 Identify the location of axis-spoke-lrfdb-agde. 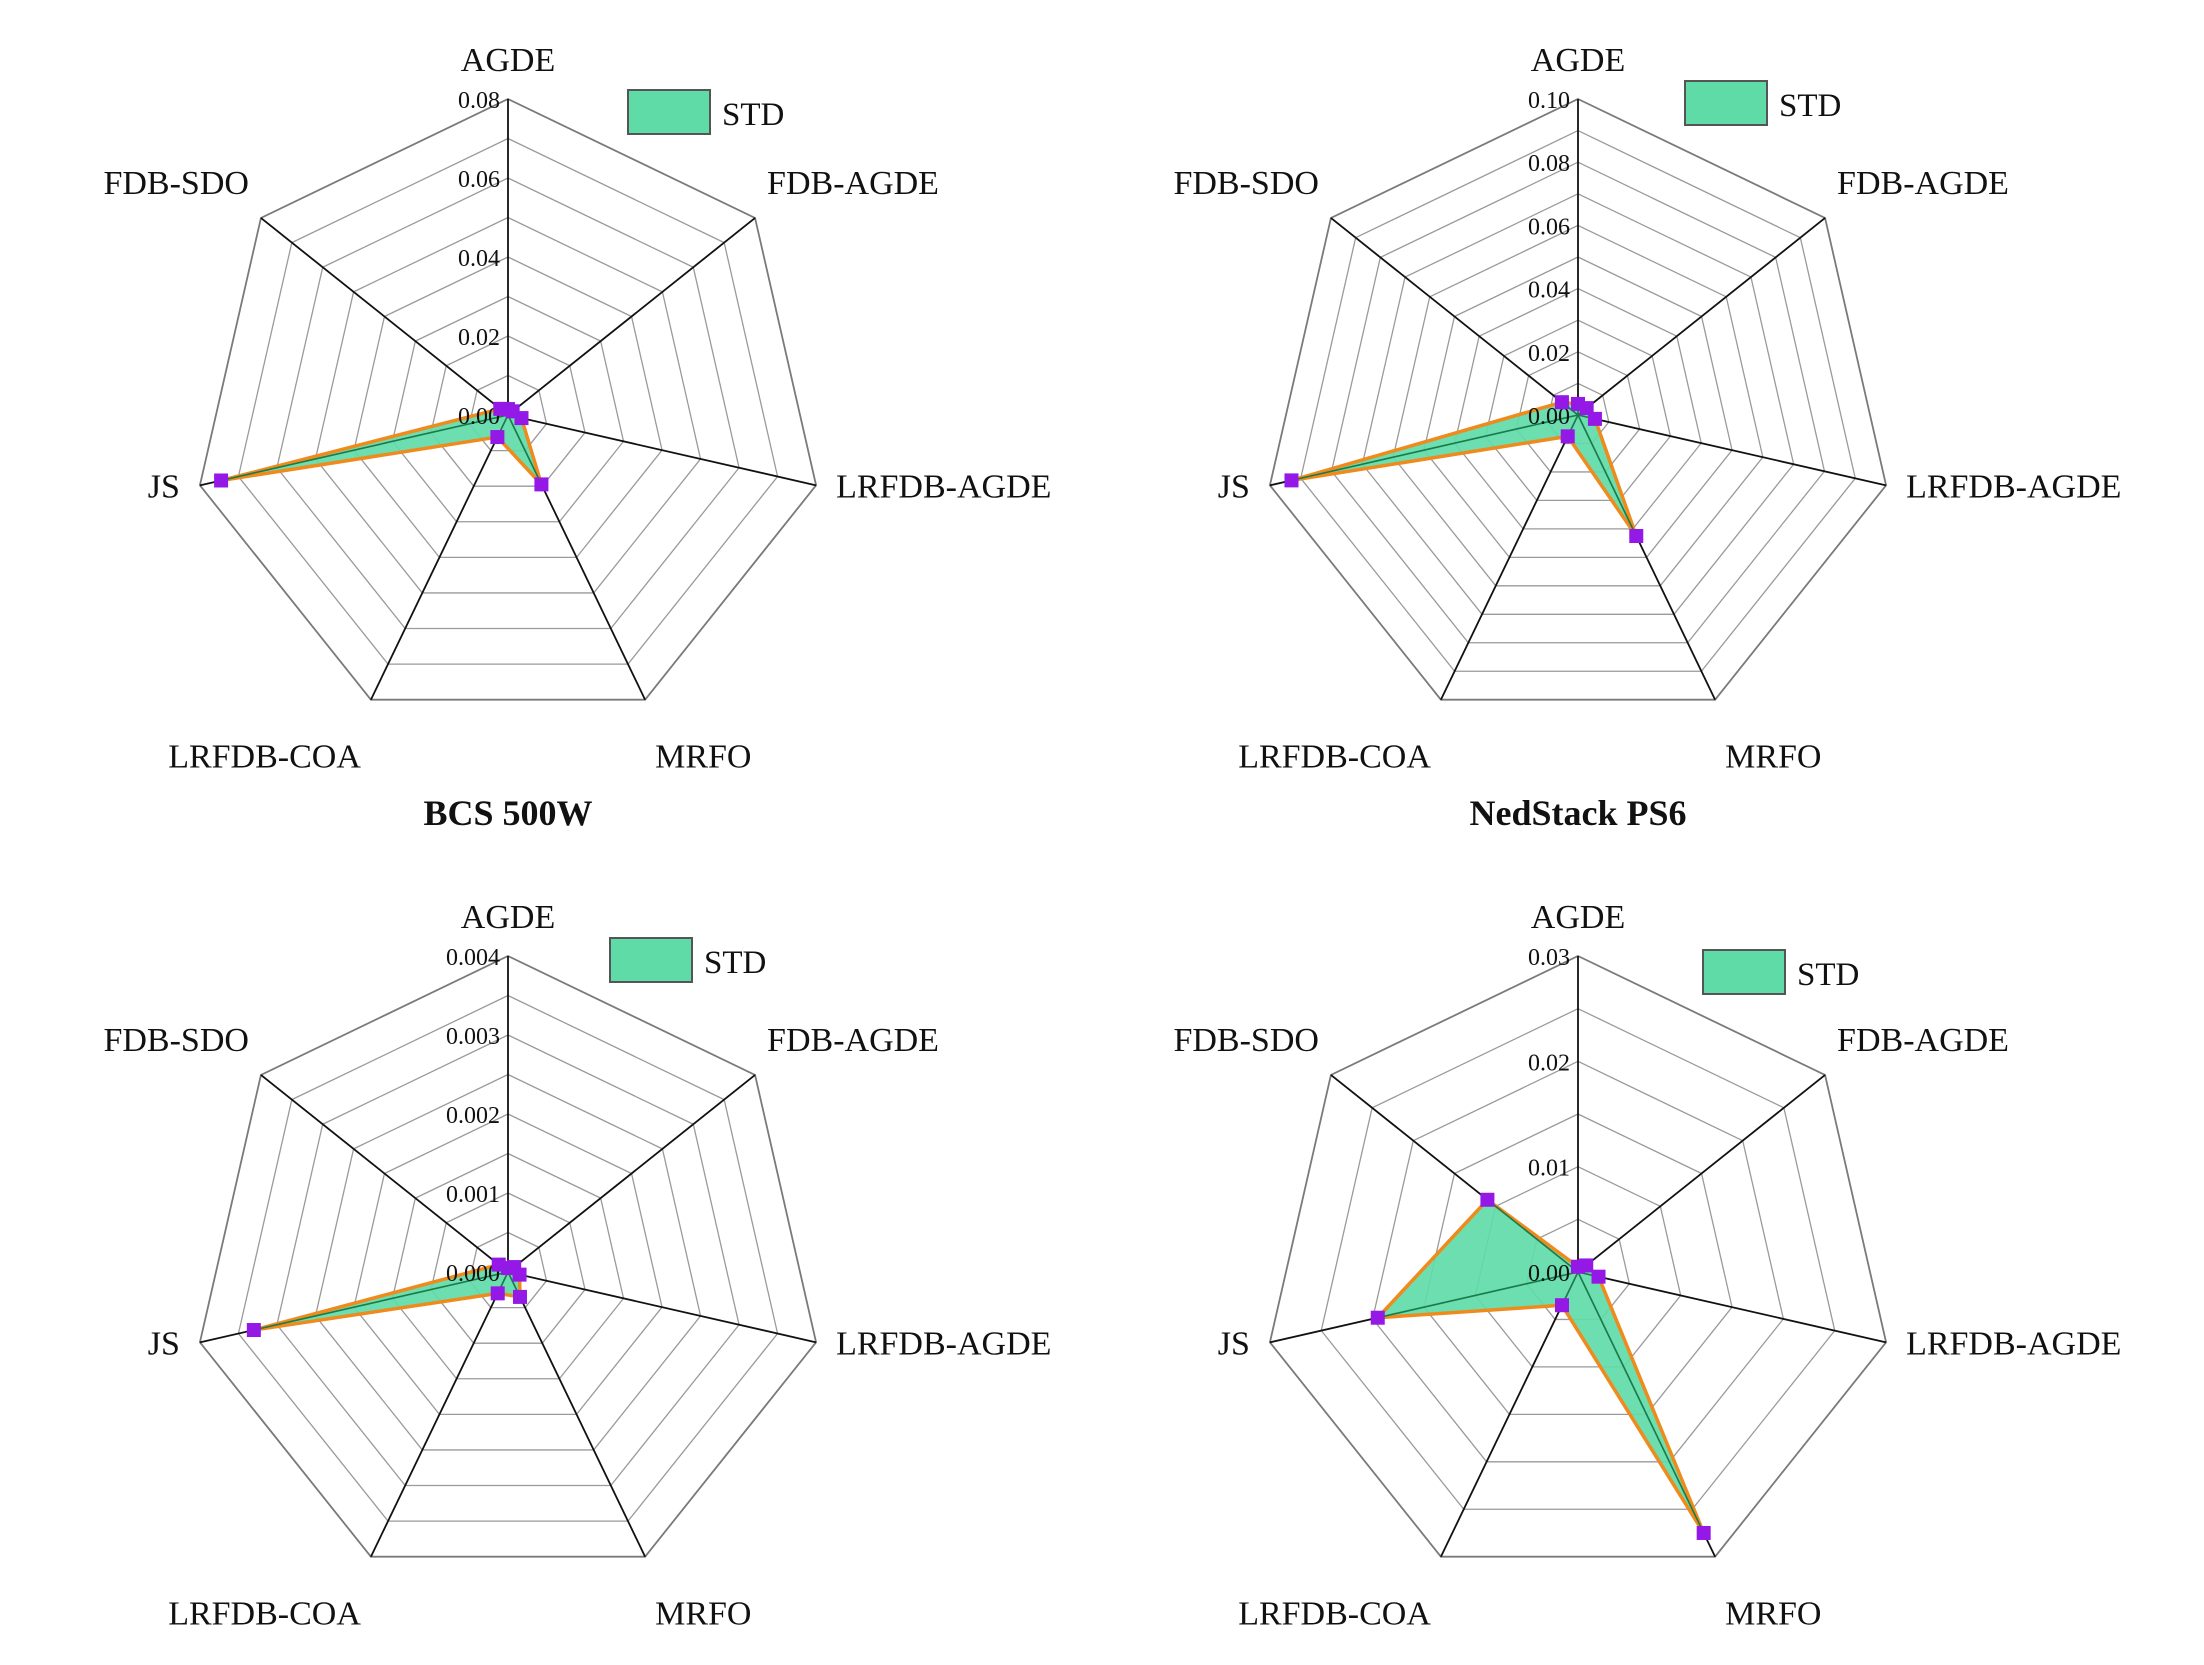
(662, 1307).